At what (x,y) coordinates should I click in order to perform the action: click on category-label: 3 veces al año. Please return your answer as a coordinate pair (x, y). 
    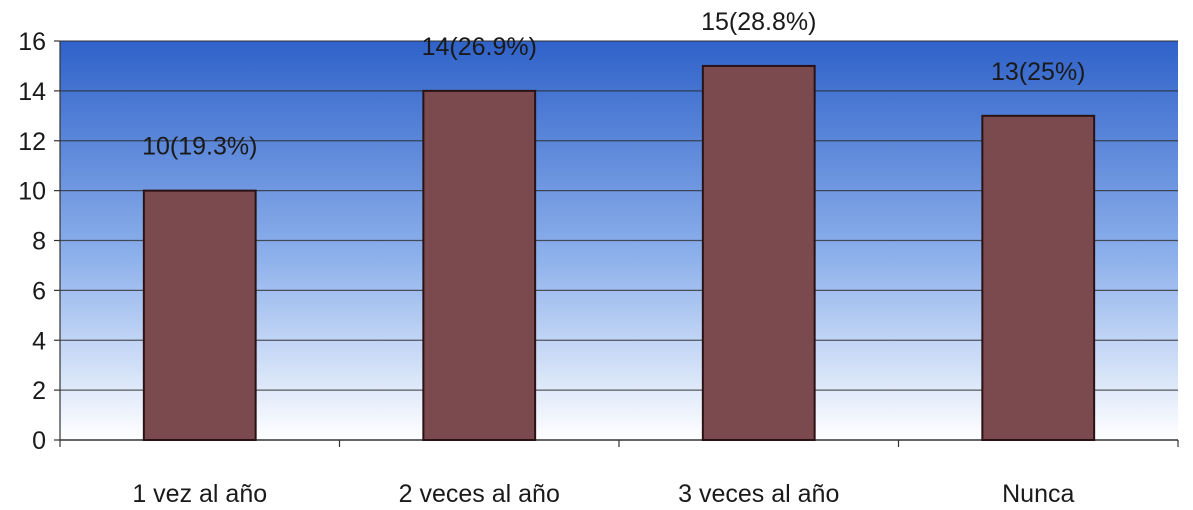
    Looking at the image, I should click on (758, 494).